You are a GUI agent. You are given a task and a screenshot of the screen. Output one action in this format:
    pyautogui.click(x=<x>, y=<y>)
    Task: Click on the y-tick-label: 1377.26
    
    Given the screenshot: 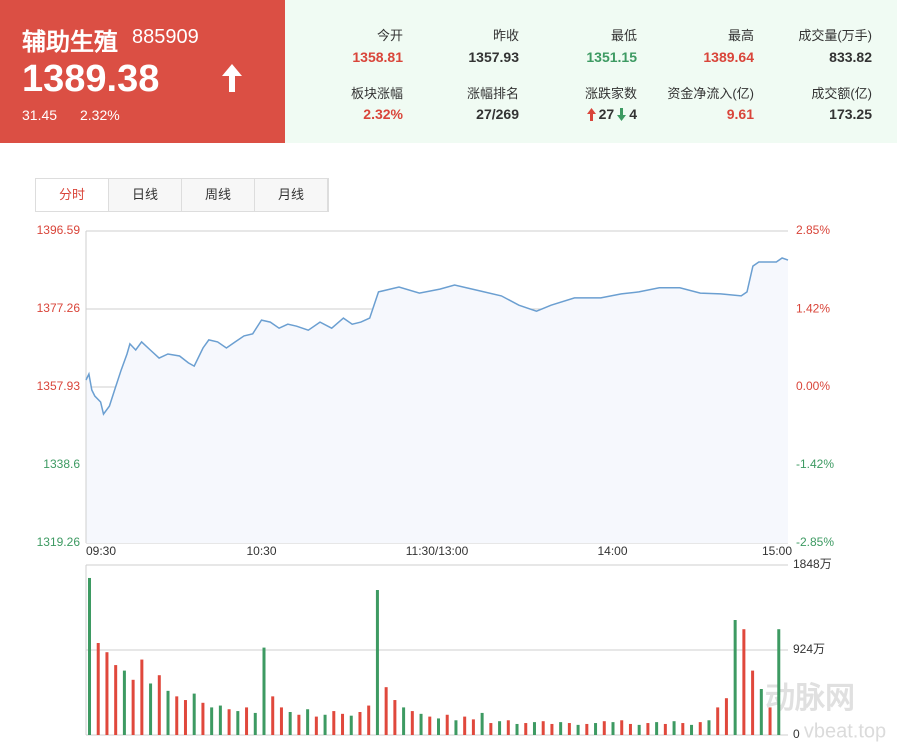 What is the action you would take?
    pyautogui.click(x=59, y=308)
    